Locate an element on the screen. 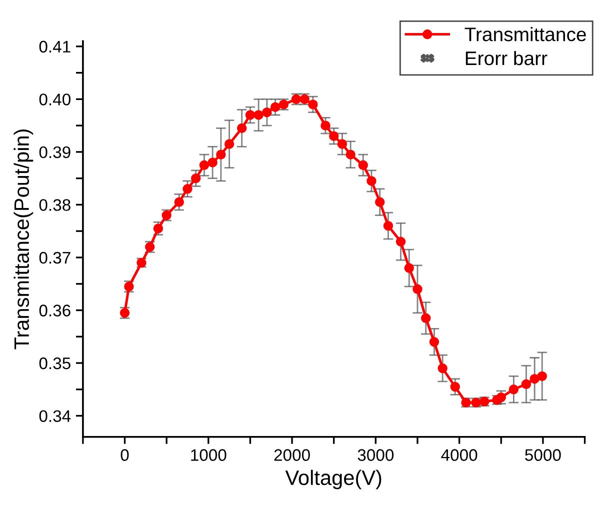  x-tick-label: 4000 is located at coordinates (459, 455).